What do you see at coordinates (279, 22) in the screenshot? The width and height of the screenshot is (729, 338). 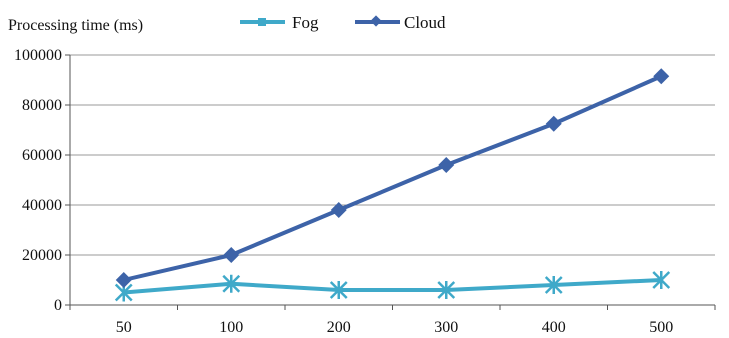 I see `legend-item-fog: Fog` at bounding box center [279, 22].